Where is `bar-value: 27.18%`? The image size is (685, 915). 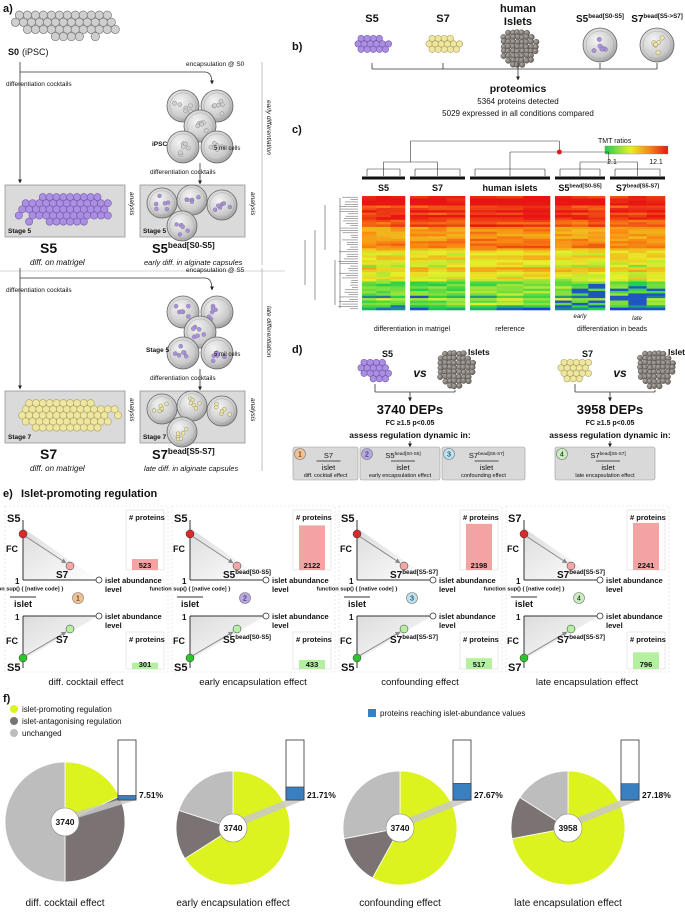 bar-value: 27.18% is located at coordinates (656, 795).